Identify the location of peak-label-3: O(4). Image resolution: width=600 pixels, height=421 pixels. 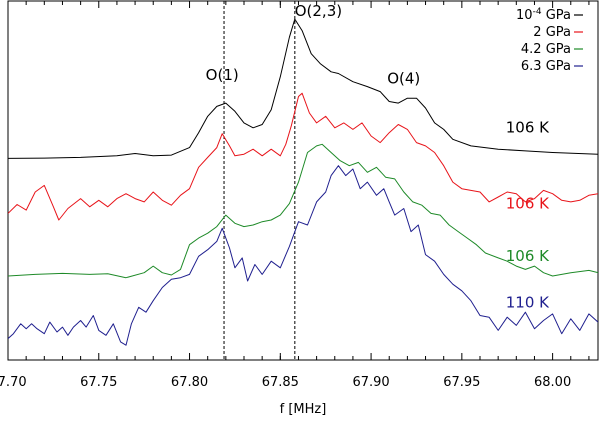
(403, 78).